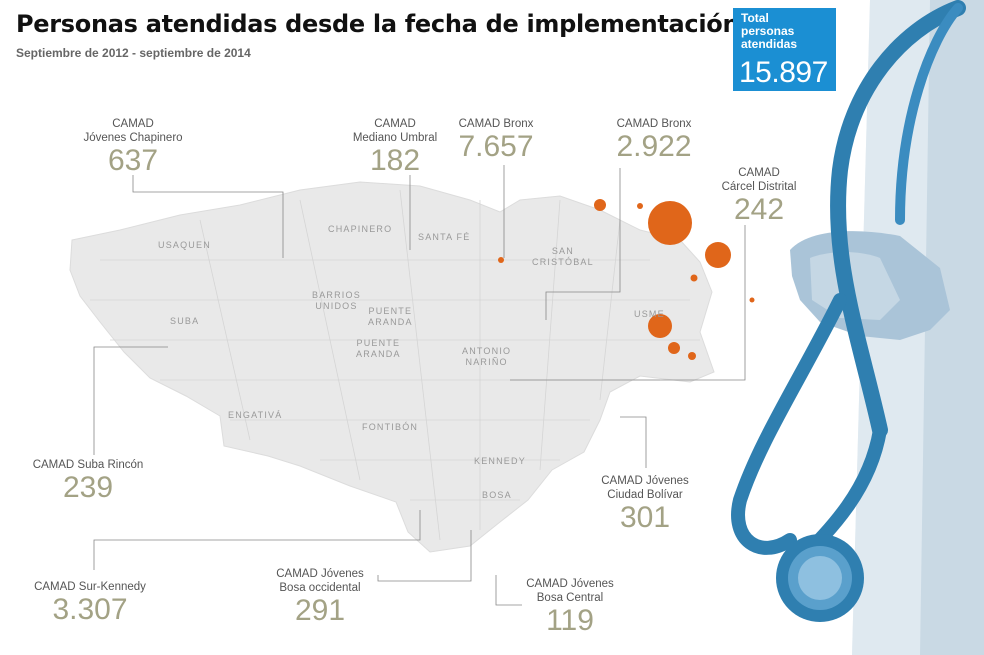 This screenshot has height=655, width=984. What do you see at coordinates (185, 321) in the screenshot?
I see `district-label: SUBA` at bounding box center [185, 321].